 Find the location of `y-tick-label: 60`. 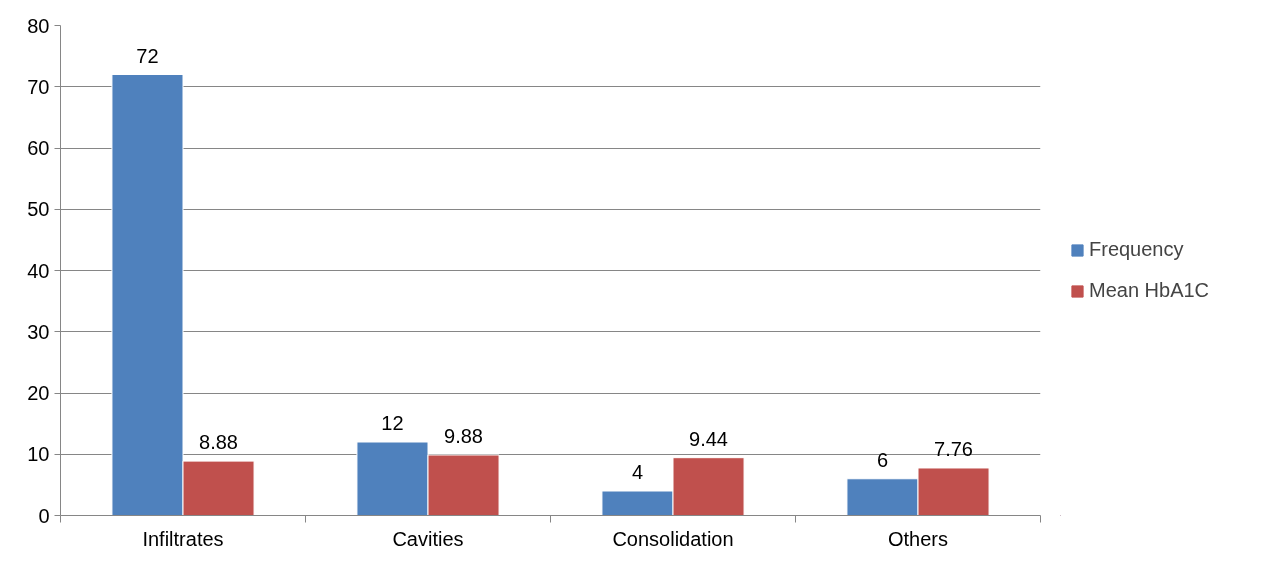

y-tick-label: 60 is located at coordinates (38, 148).